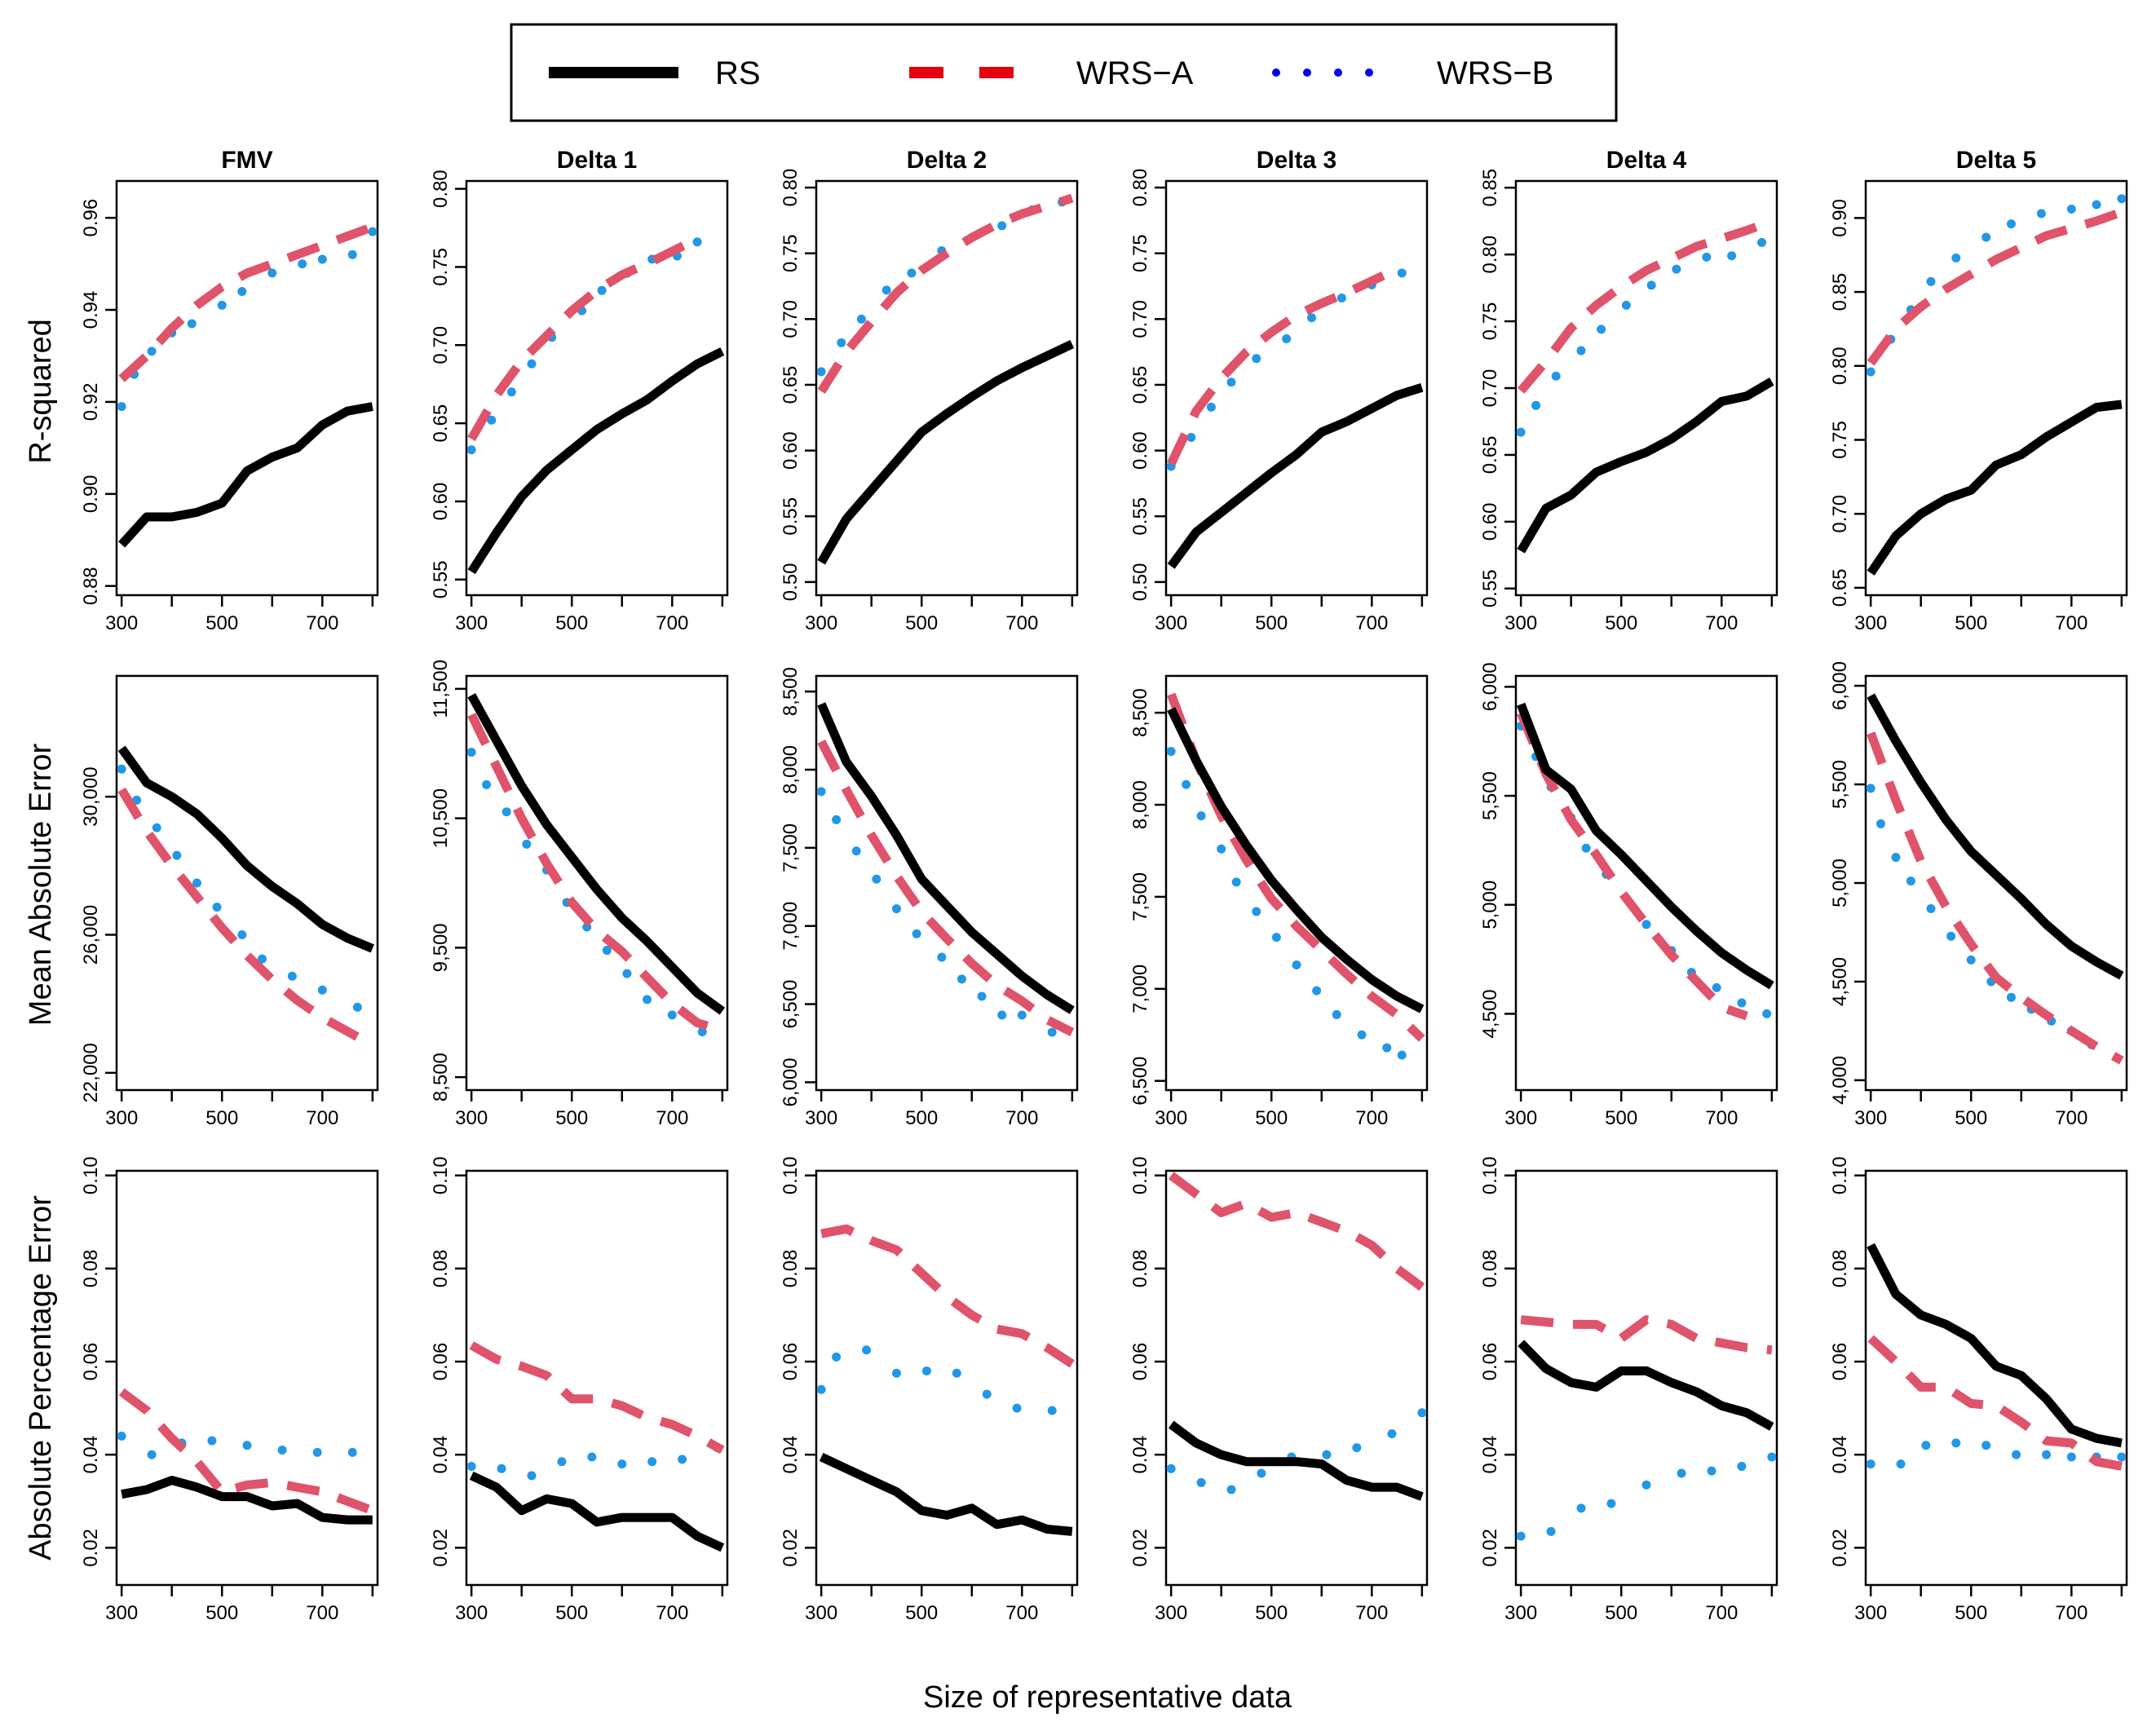  Describe the element at coordinates (91, 586) in the screenshot. I see `y-tick-label: 0.88` at that location.